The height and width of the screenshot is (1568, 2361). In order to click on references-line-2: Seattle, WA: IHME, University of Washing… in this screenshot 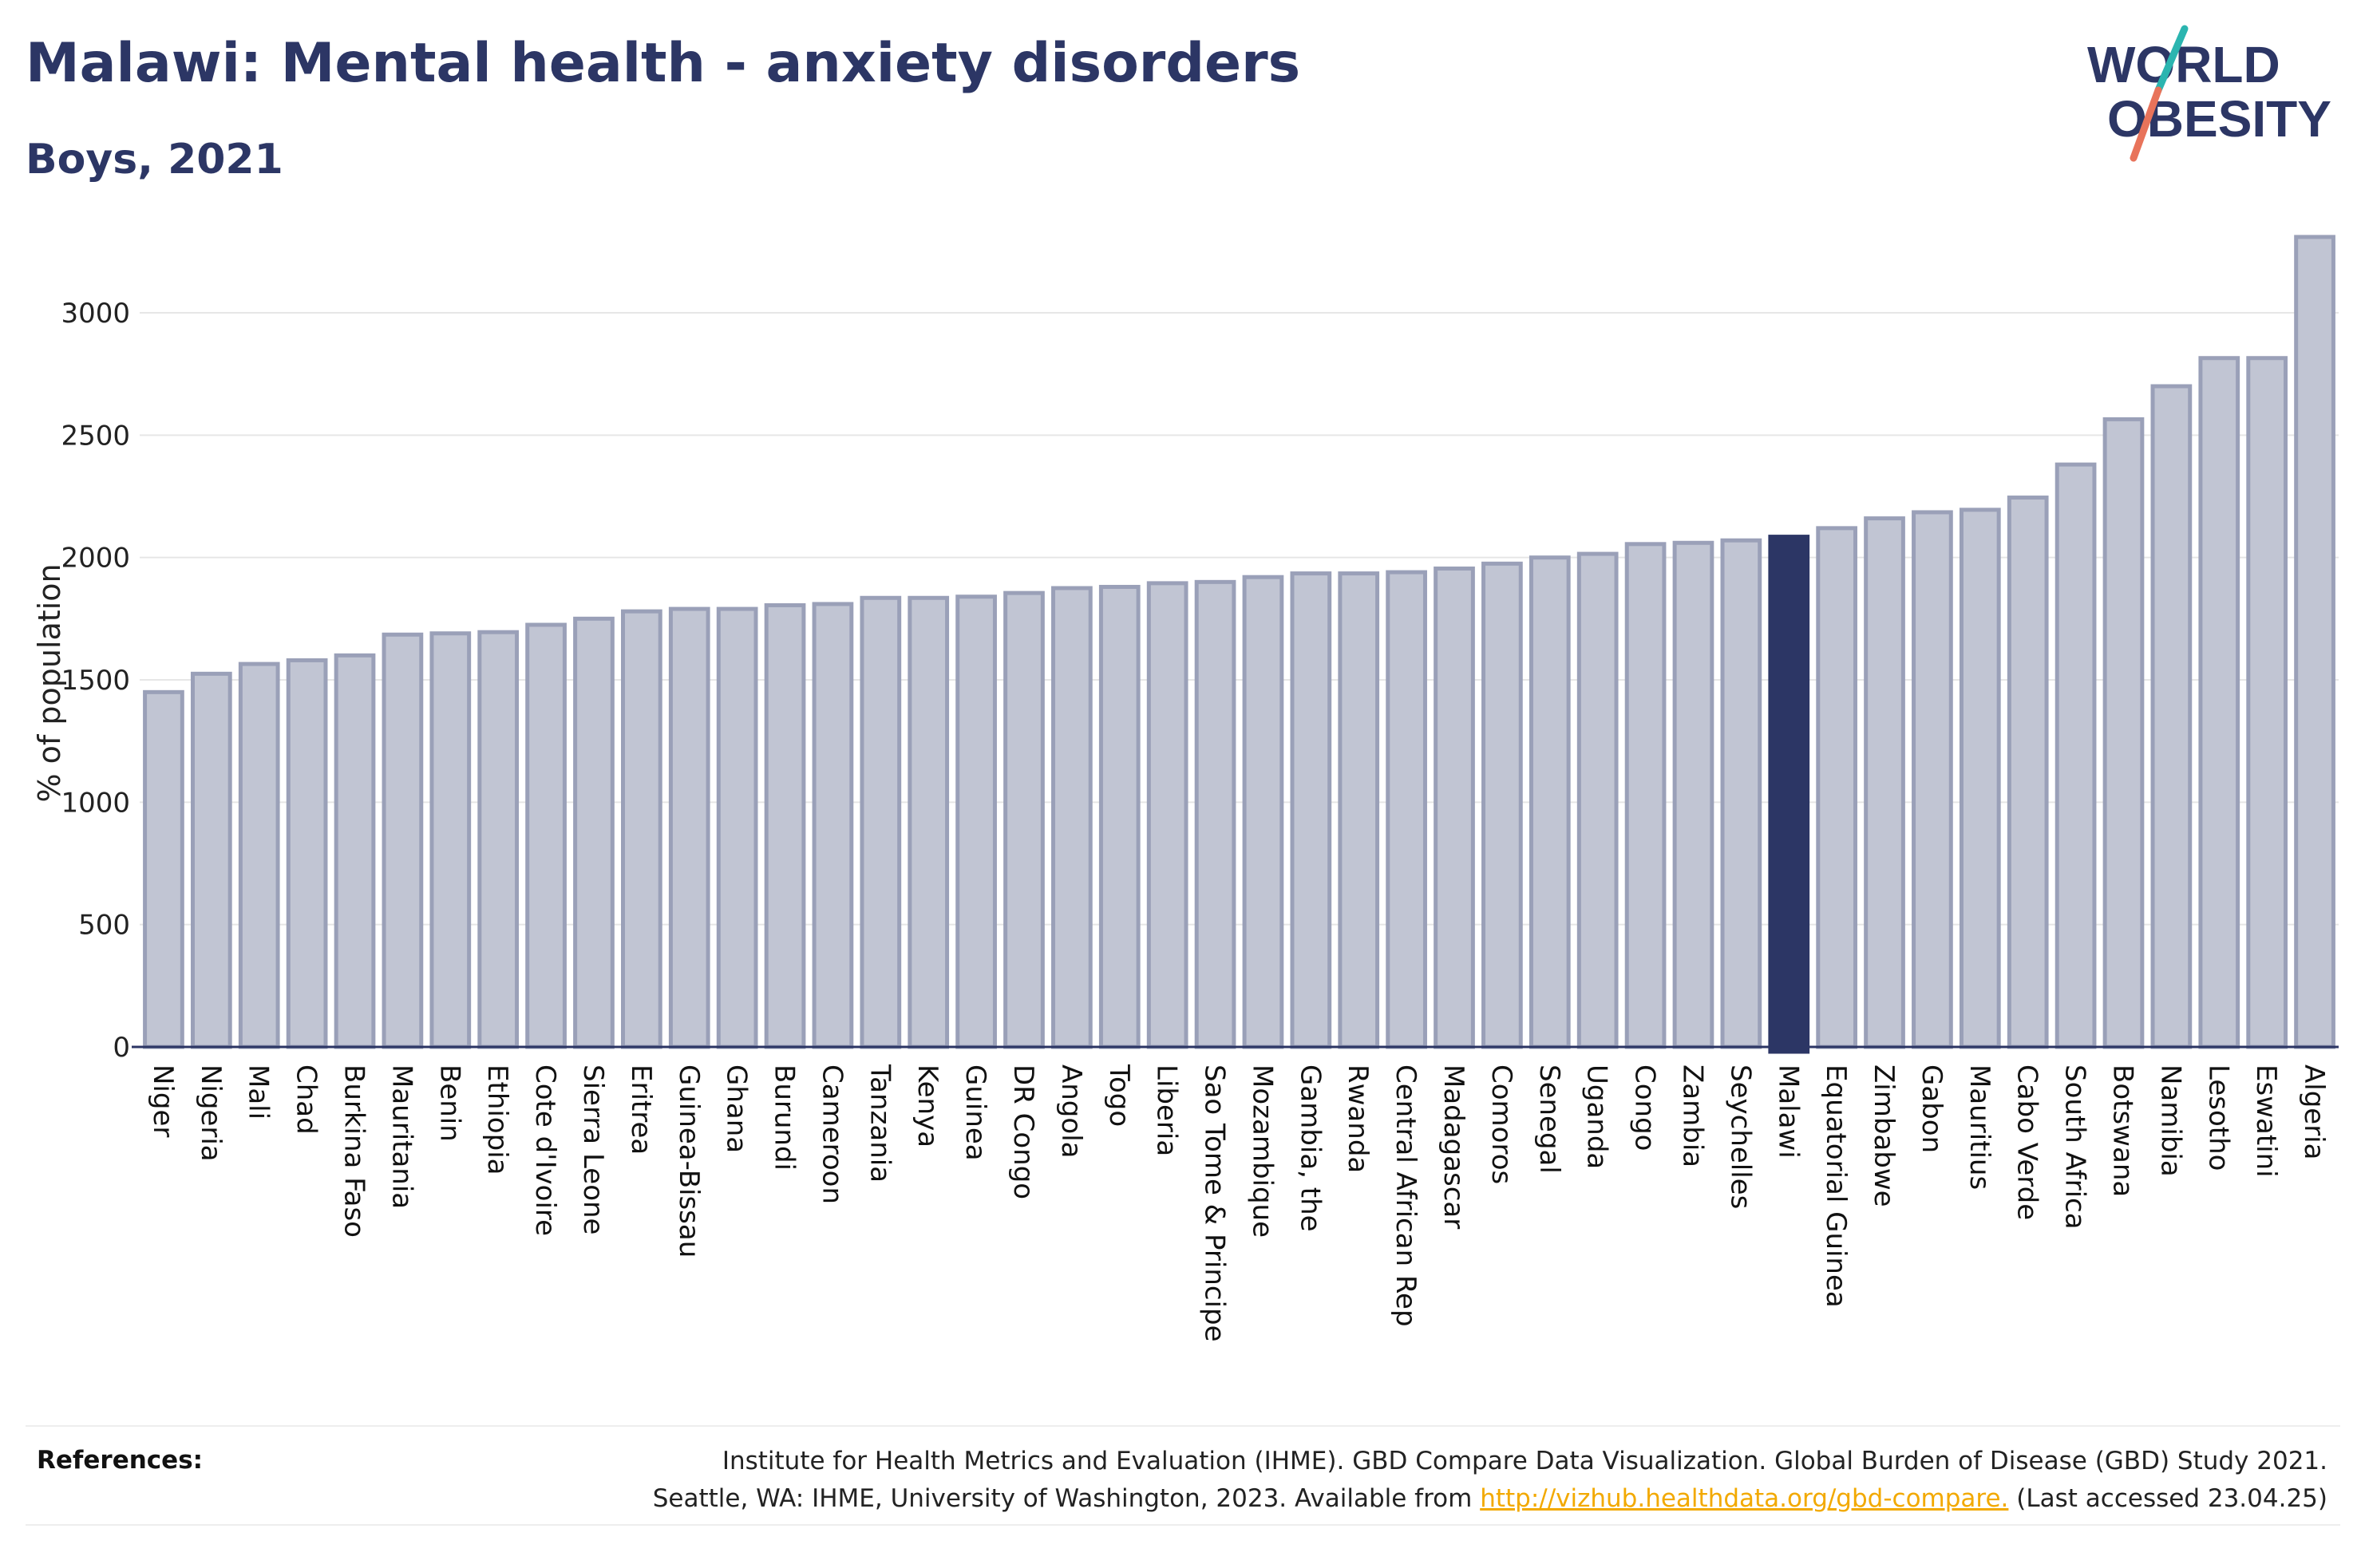, I will do `click(1369, 1499)`.